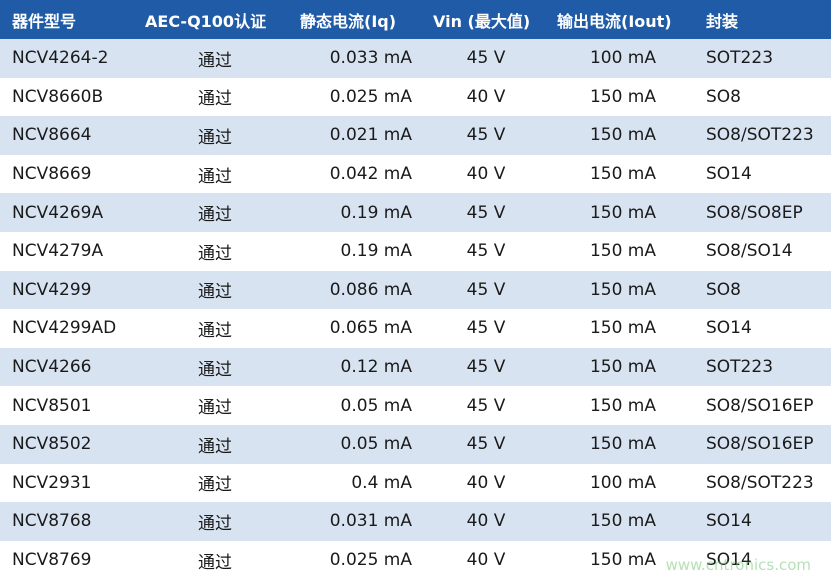 This screenshot has height=580, width=831. Describe the element at coordinates (58, 251) in the screenshot. I see `table-cell: NCV4279A` at that location.